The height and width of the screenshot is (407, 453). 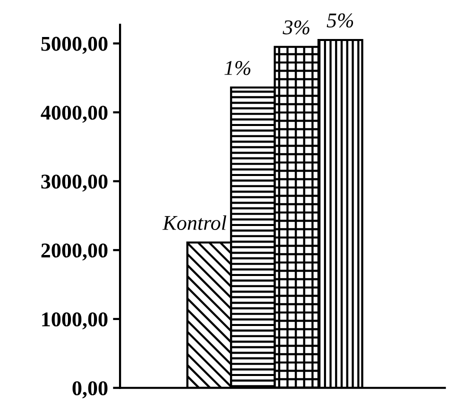 I want to click on y-tick-label: 1000,00, so click(x=75, y=321).